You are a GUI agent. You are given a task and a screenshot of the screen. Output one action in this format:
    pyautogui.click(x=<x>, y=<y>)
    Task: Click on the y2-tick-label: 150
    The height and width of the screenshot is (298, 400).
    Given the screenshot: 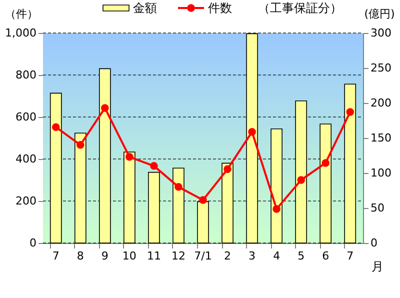 What is the action you would take?
    pyautogui.click(x=381, y=138)
    